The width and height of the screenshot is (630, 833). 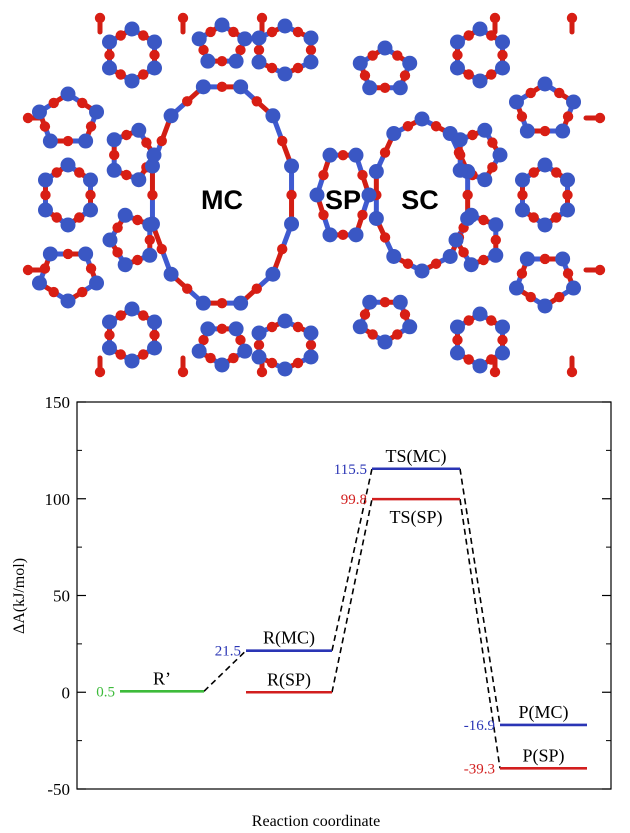 What do you see at coordinates (543, 755) in the screenshot?
I see `state-name-psp: P(SP)` at bounding box center [543, 755].